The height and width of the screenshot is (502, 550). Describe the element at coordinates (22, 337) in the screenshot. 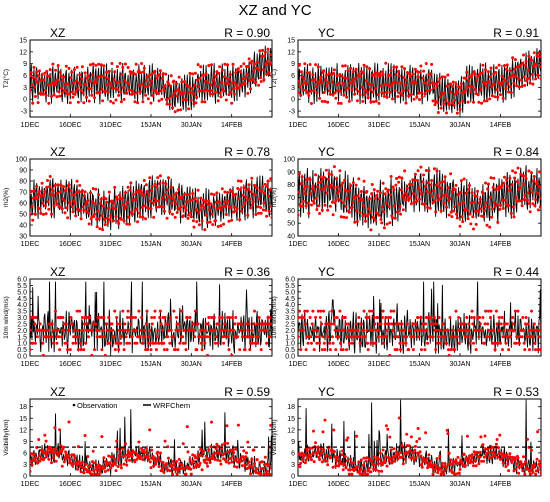

I see `y-tick-label: 1.5` at that location.